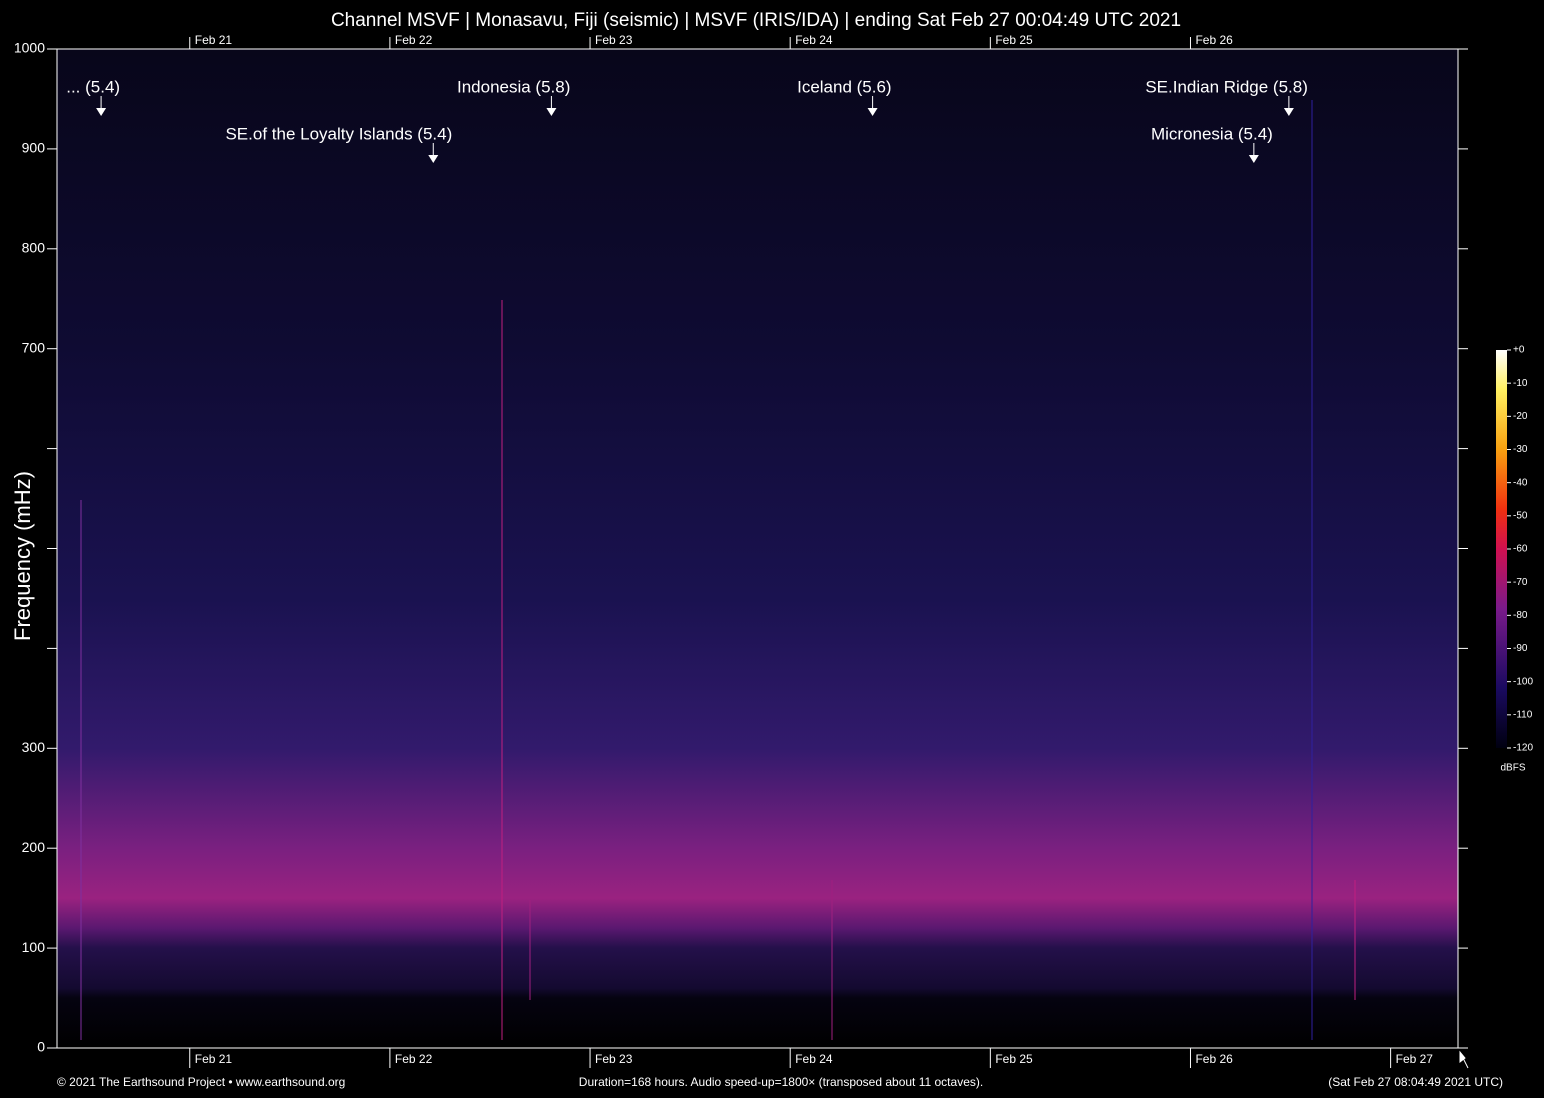  I want to click on colorbar-tick-label: -20, so click(1520, 416).